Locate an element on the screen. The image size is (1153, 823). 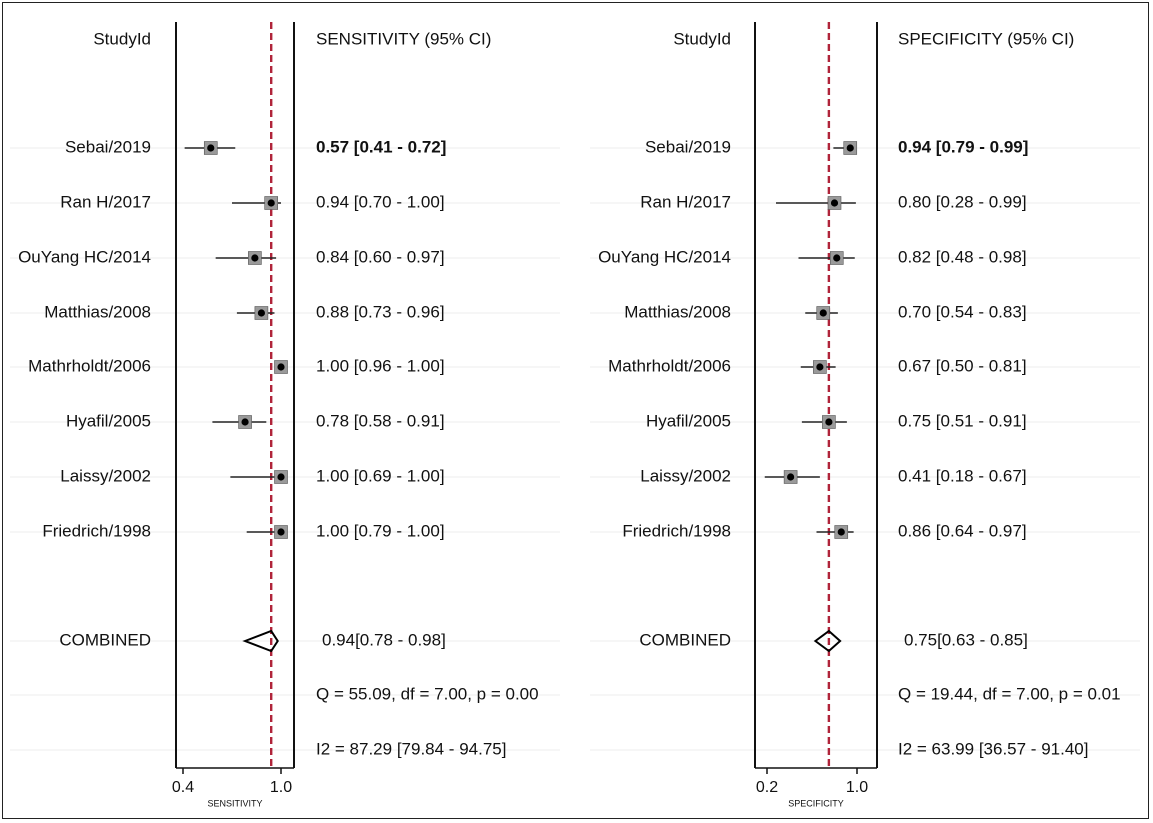
study-estimate-label: 0.82 [0.48 - 0.98] is located at coordinates (962, 256).